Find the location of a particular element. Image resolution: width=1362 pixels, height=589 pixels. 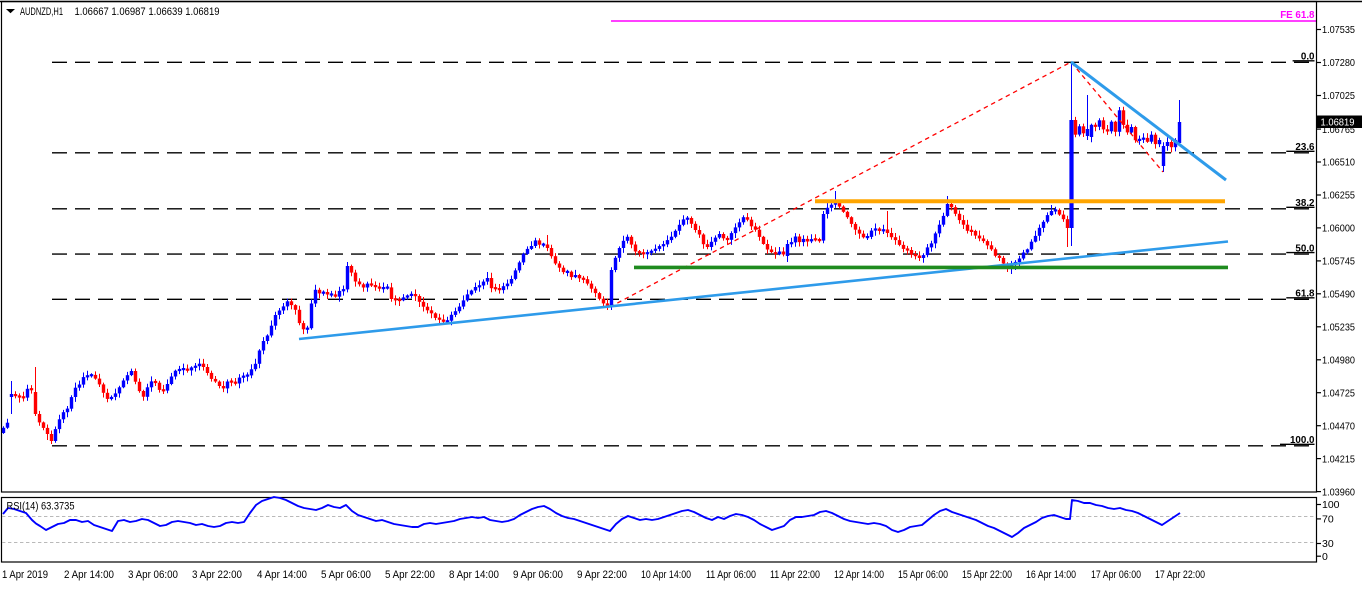

svg-text: 100.0 is located at coordinates (1302, 440).